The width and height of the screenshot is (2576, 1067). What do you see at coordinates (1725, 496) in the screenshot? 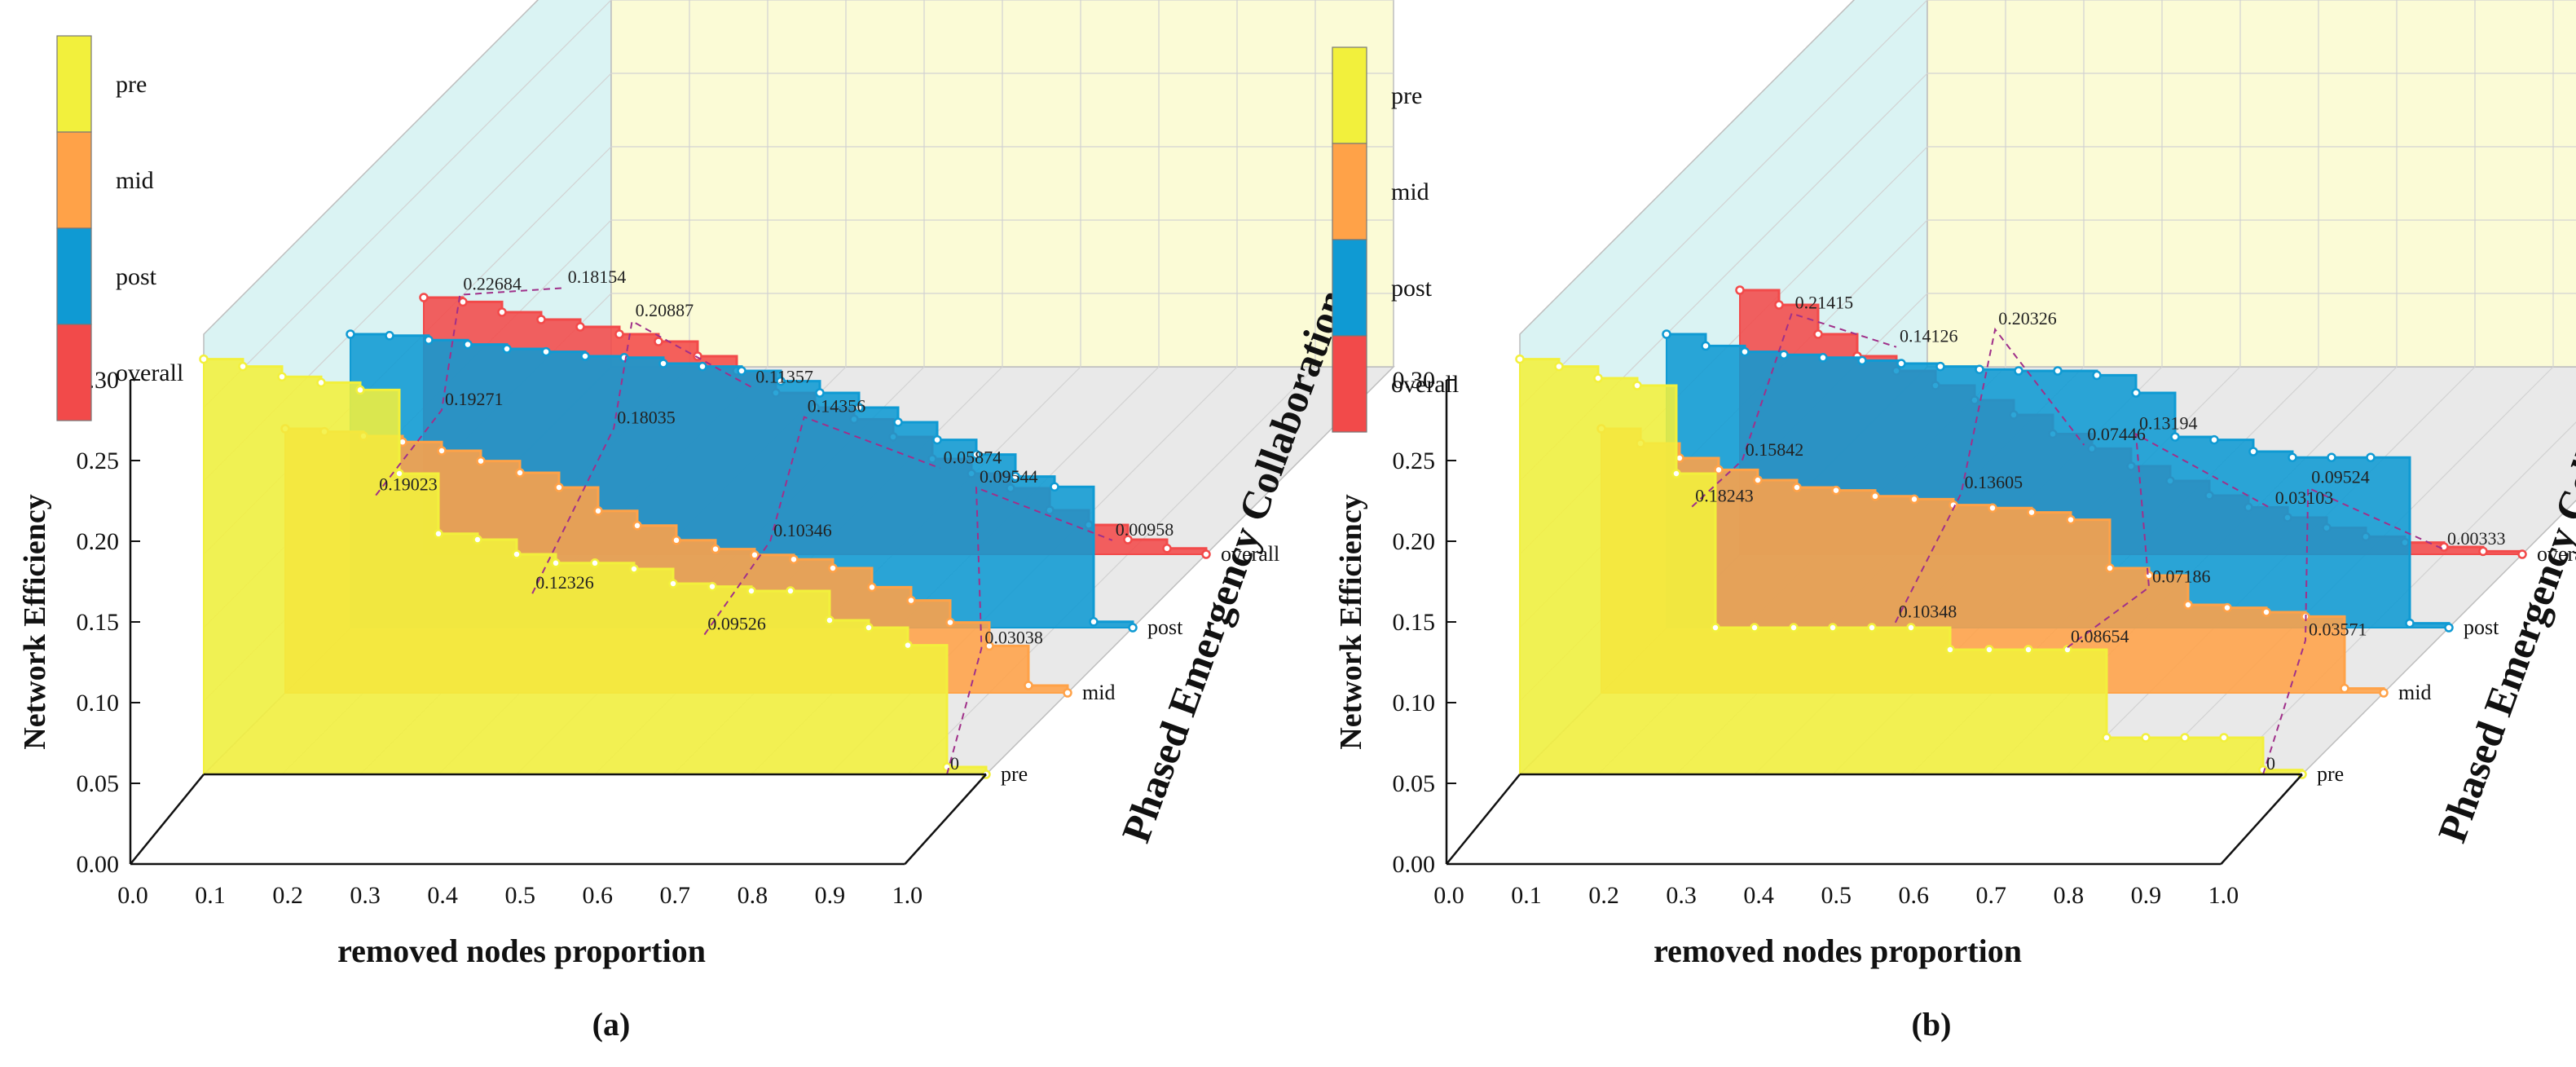
I see `data-label-pre: 0.18243` at bounding box center [1725, 496].